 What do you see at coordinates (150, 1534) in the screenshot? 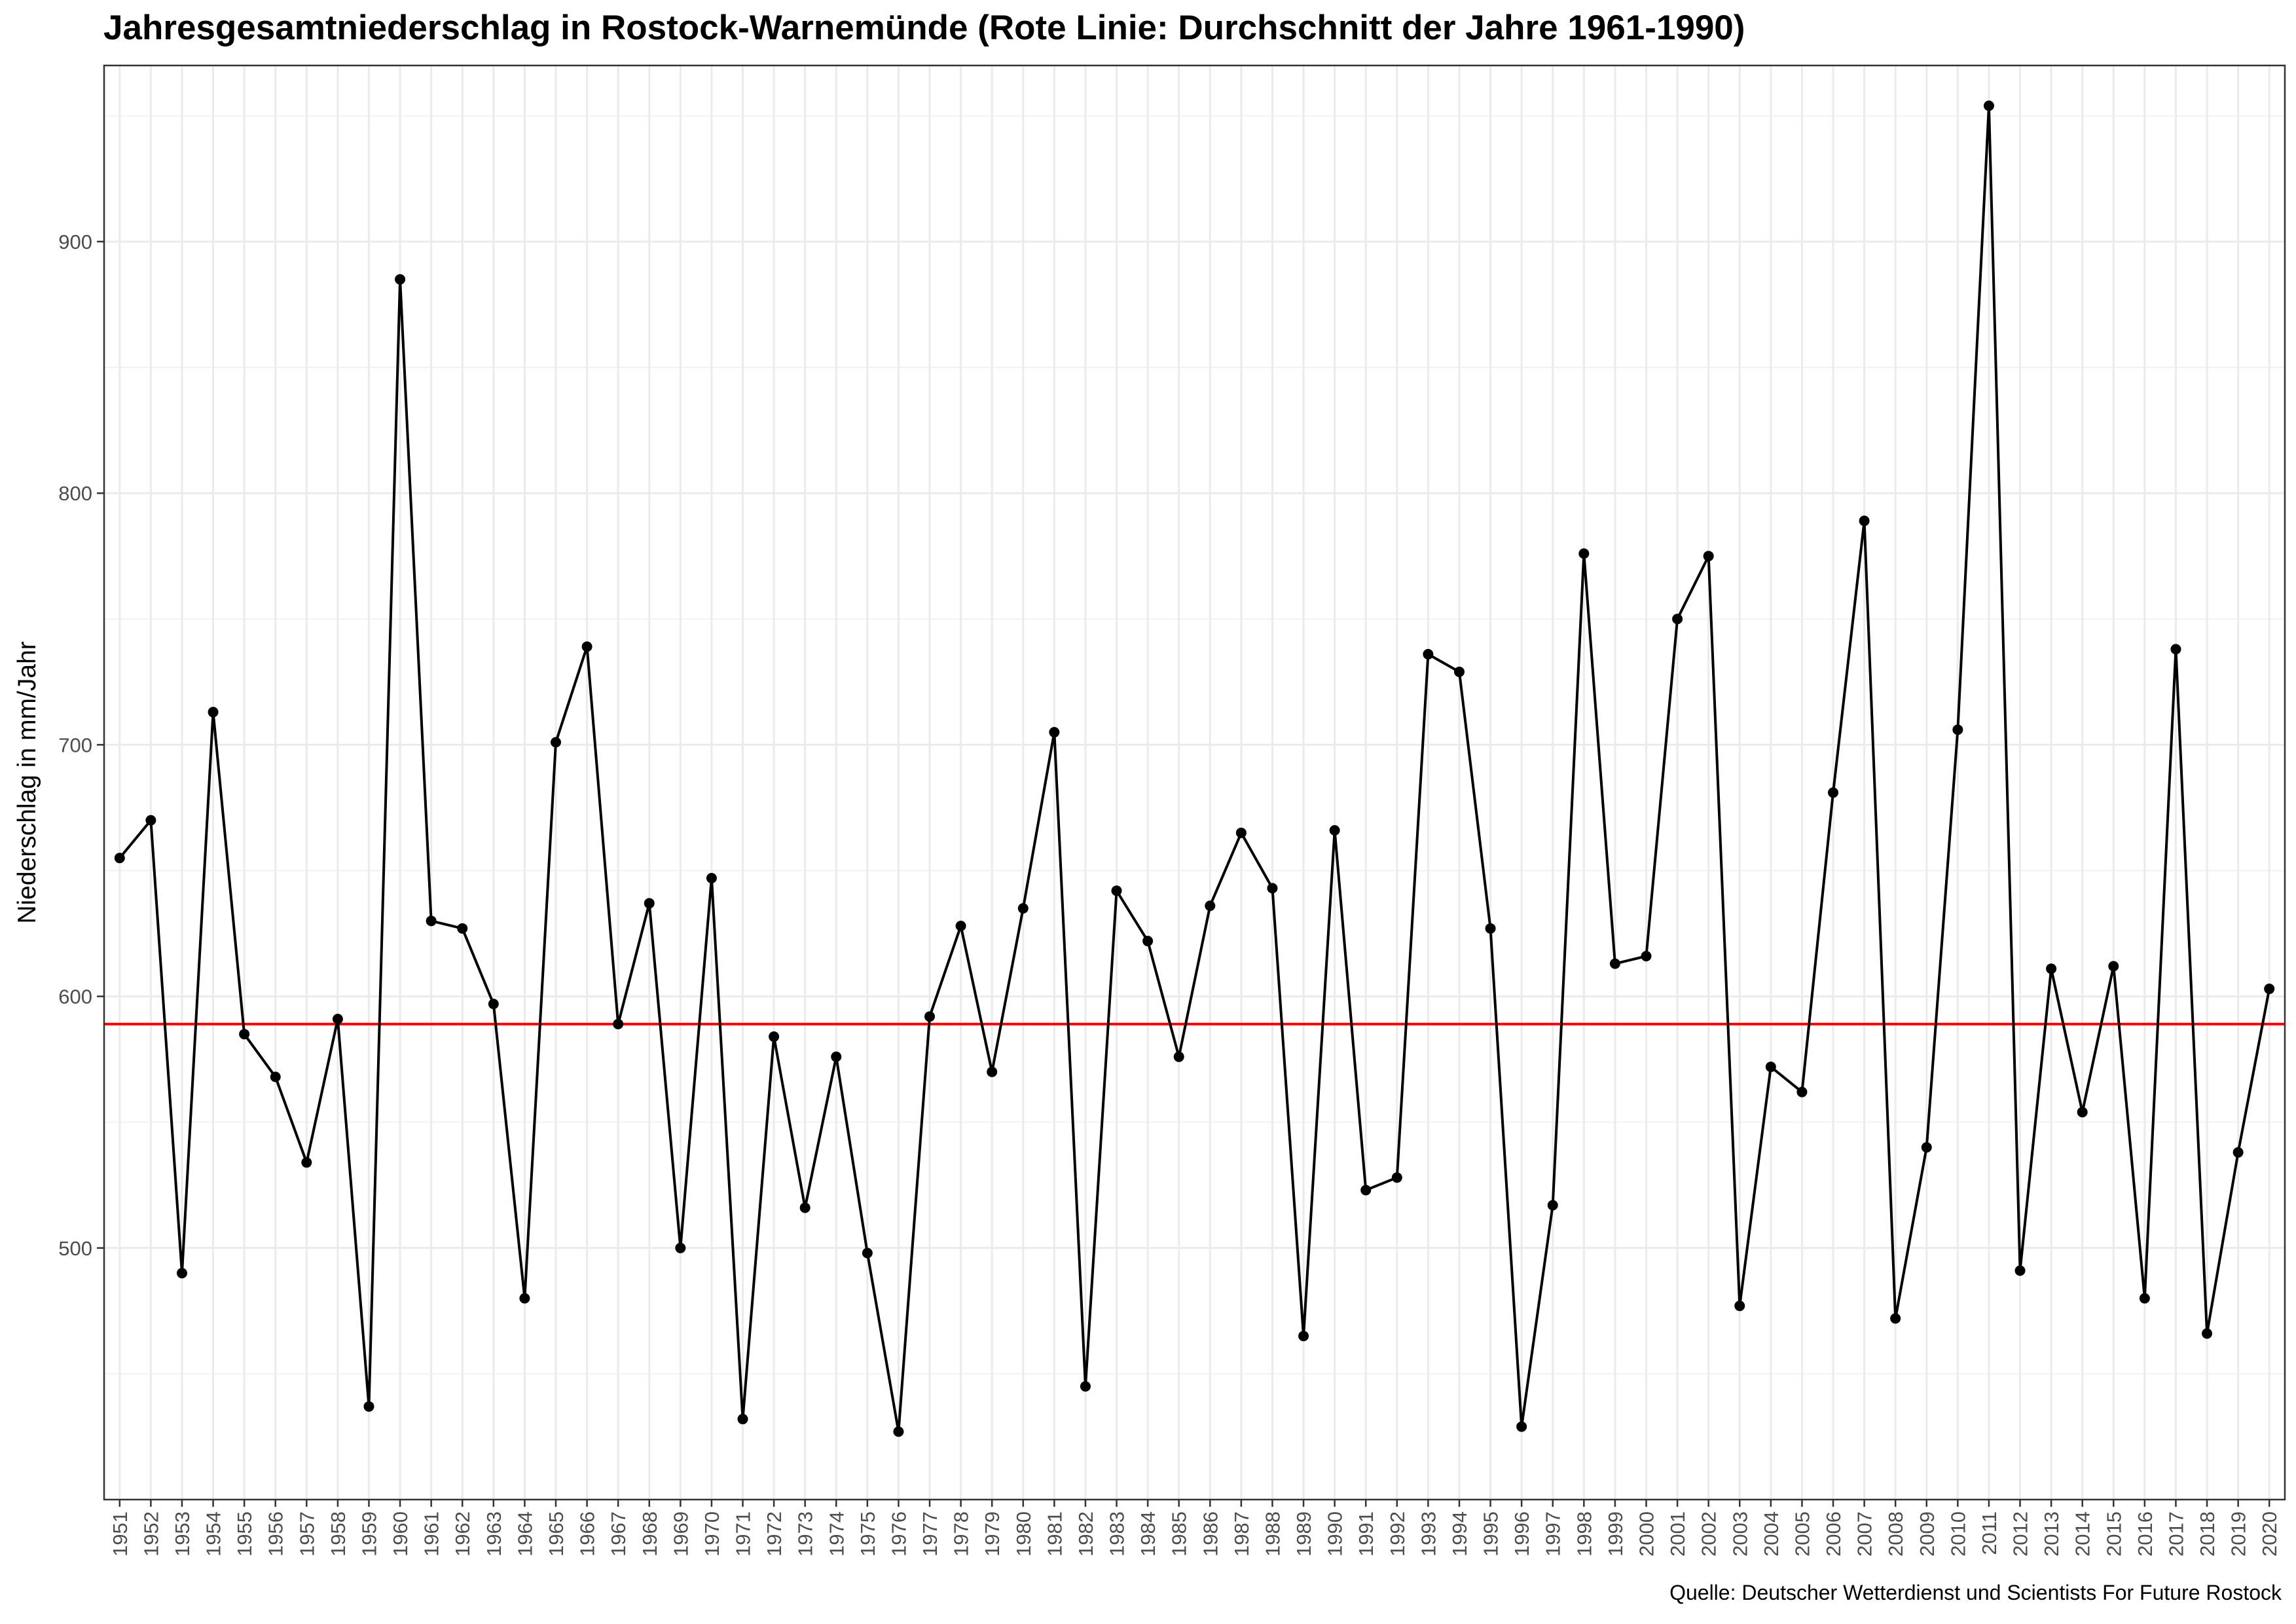
I see `x-tick-label: 1952` at bounding box center [150, 1534].